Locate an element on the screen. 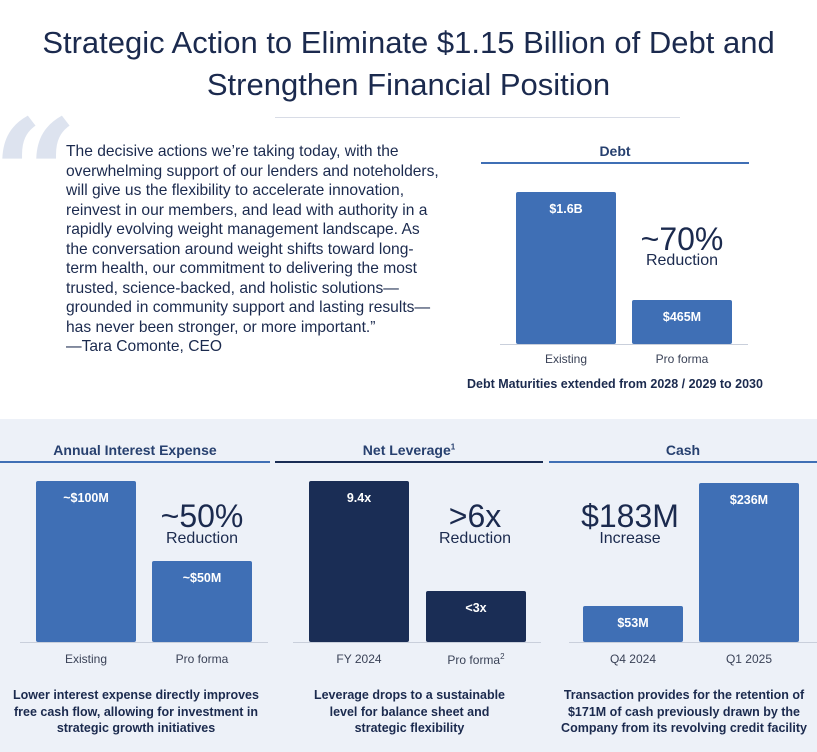 This screenshot has height=752, width=817. bar-pro-forma: ~$50M is located at coordinates (202, 601).